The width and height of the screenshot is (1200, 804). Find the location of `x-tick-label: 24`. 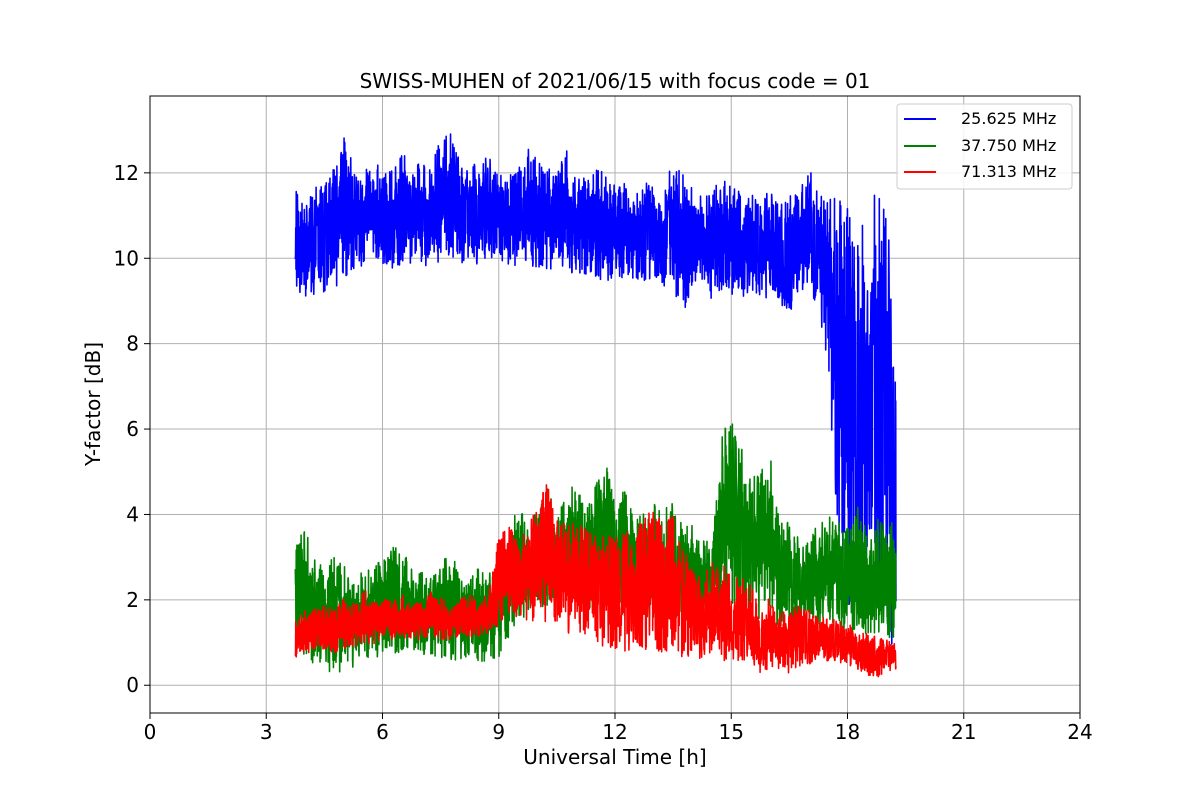

x-tick-label: 24 is located at coordinates (1079, 732).